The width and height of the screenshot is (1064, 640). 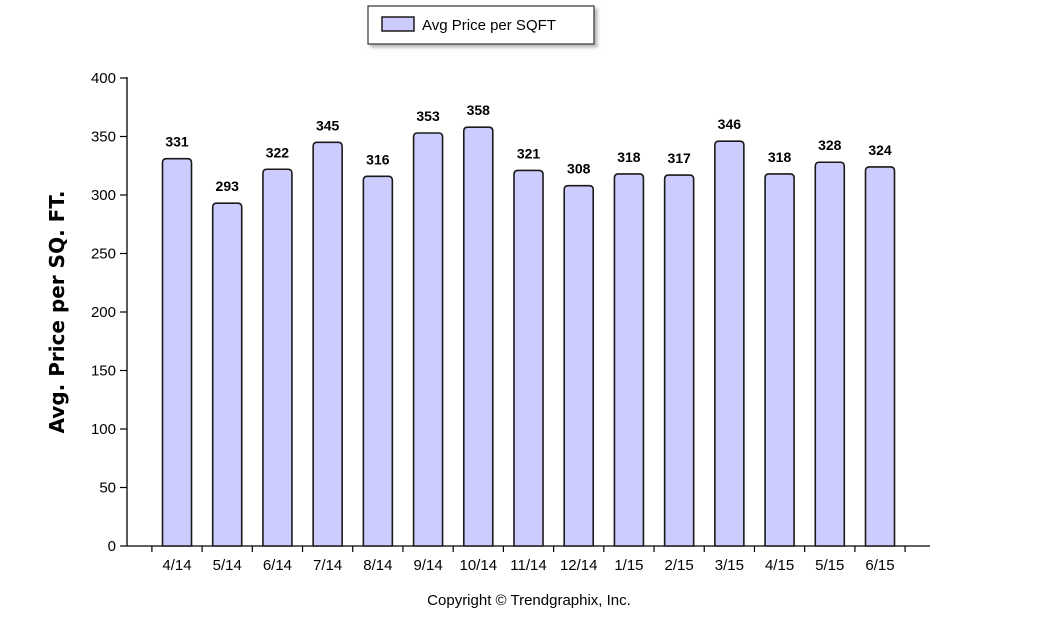 What do you see at coordinates (880, 150) in the screenshot?
I see `data-label: 324` at bounding box center [880, 150].